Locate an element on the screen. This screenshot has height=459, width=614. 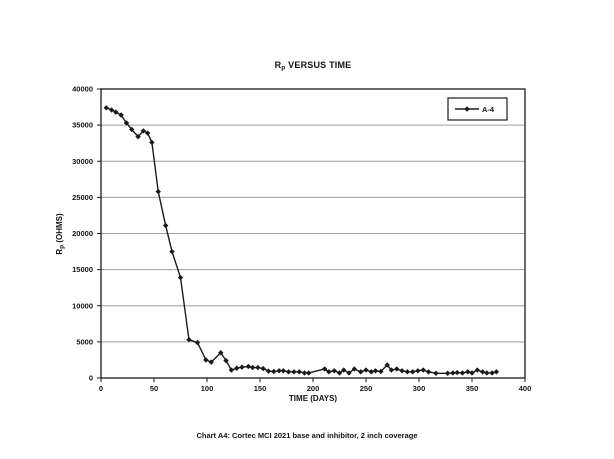
x-tick-label: 400 is located at coordinates (525, 388).